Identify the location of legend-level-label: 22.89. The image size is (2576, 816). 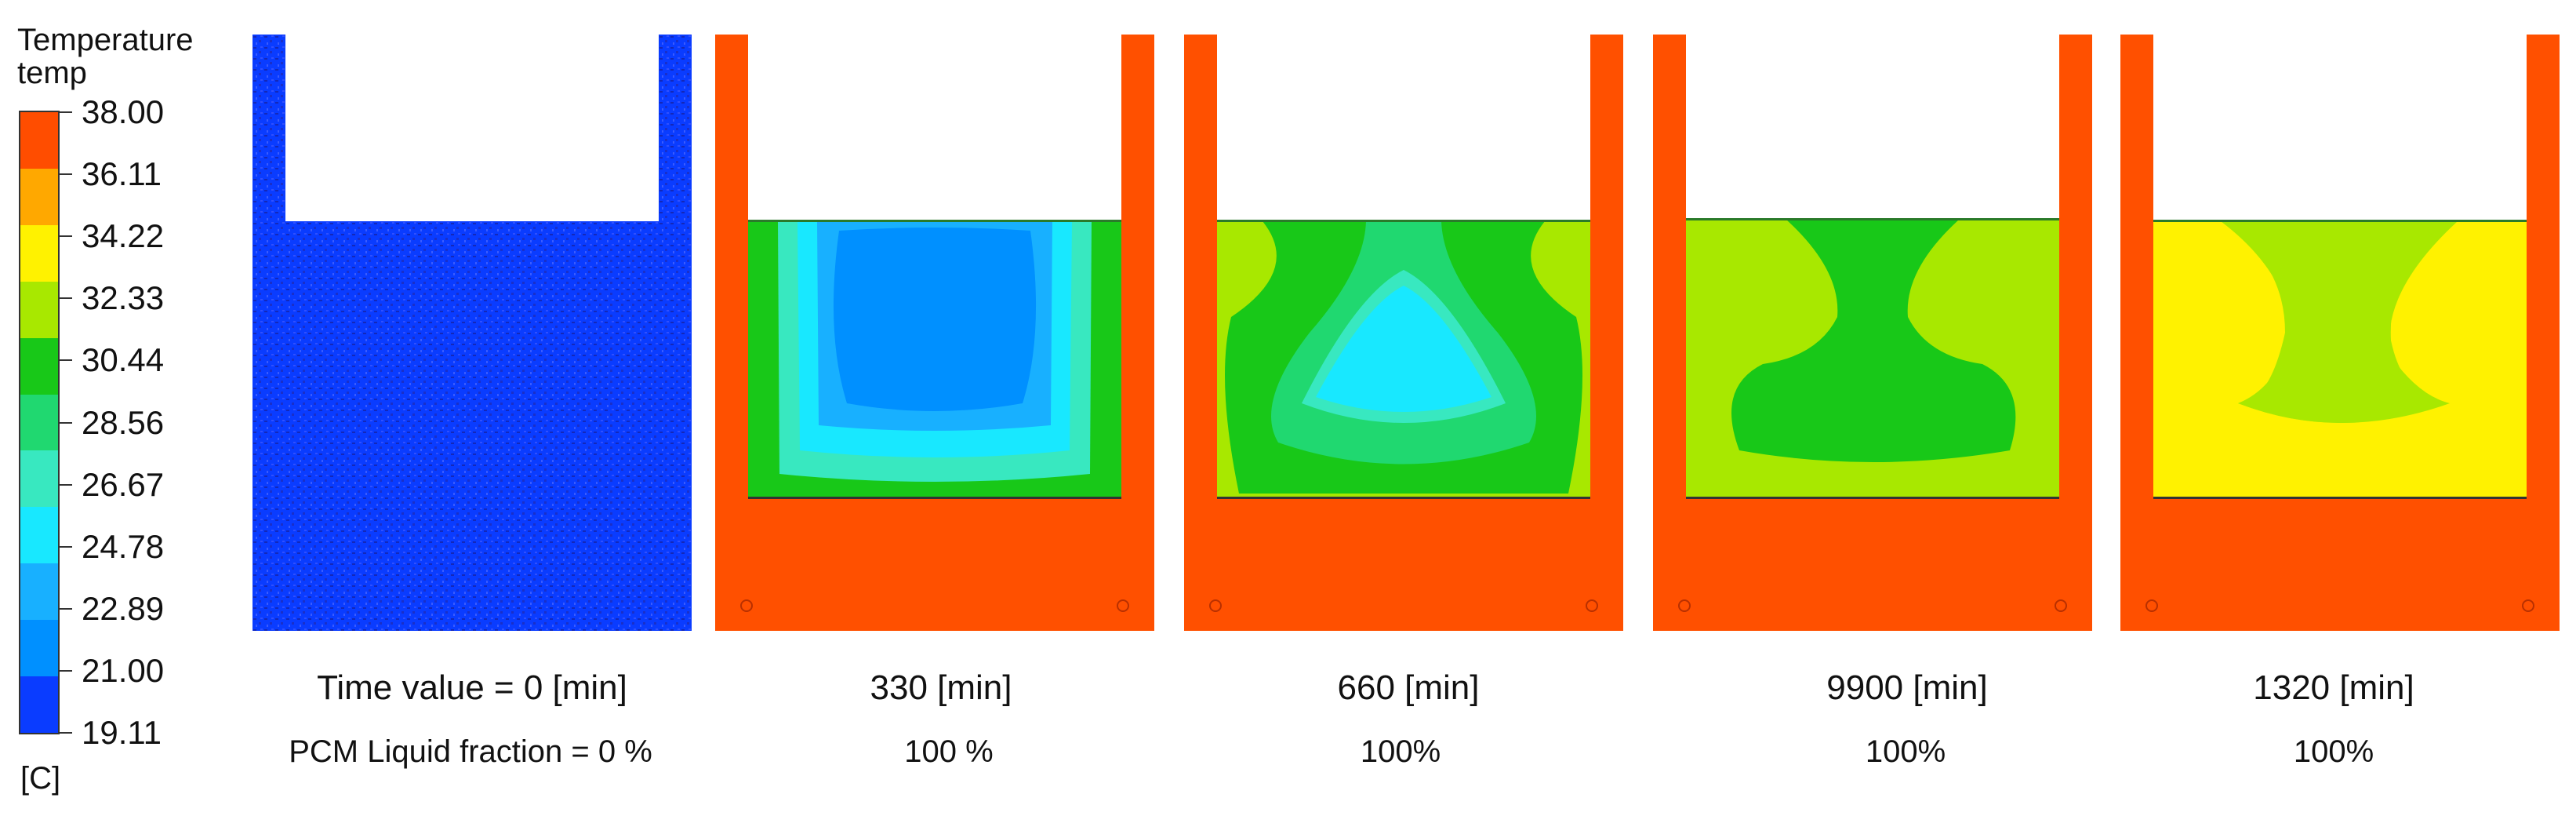
(123, 608).